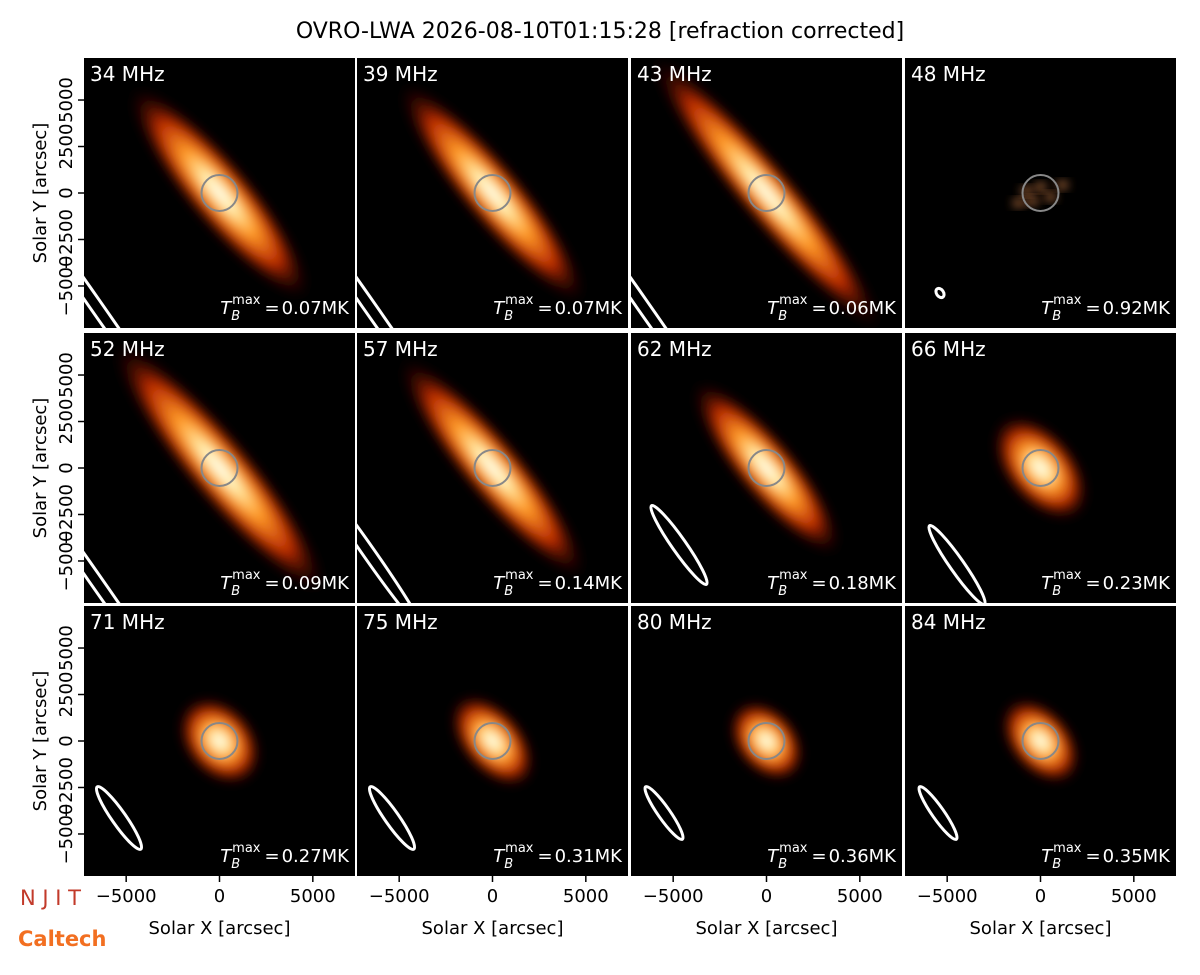 The height and width of the screenshot is (975, 1200). I want to click on tb-label: TBmax = 0.27MK, so click(285, 856).